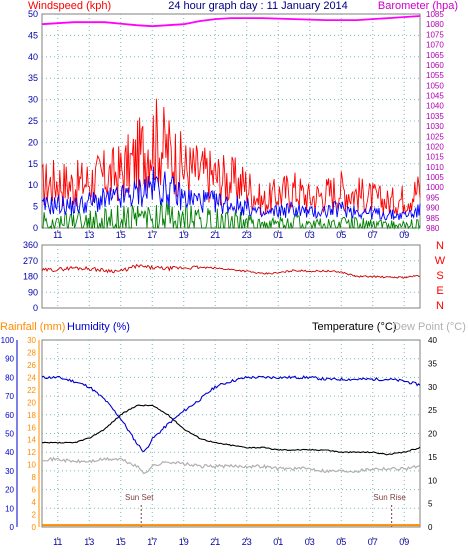  What do you see at coordinates (31, 427) in the screenshot?
I see `rainfall-tick-label: 16` at bounding box center [31, 427].